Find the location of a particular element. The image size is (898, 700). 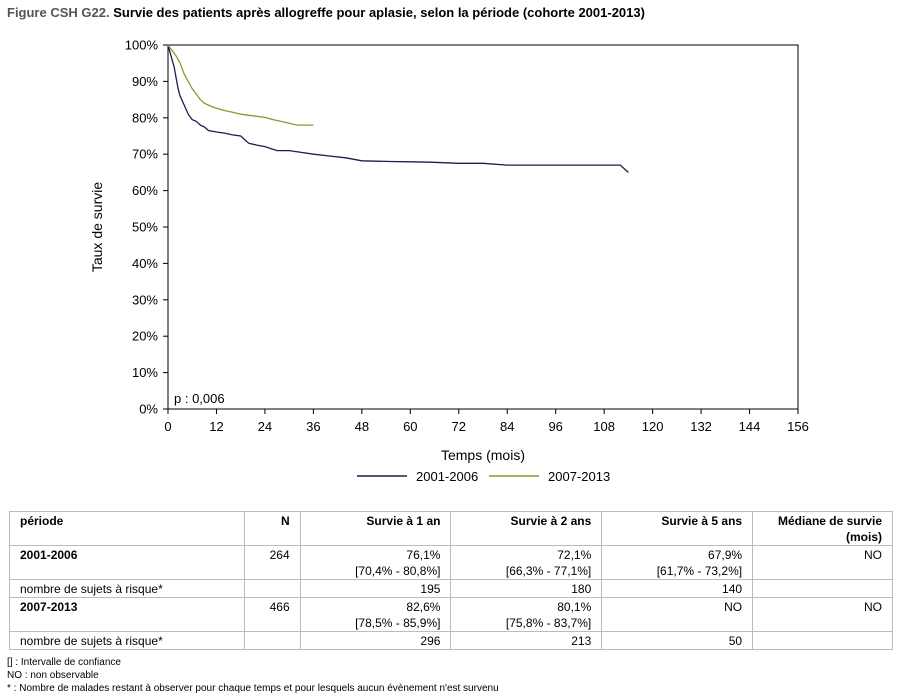

x-tick-label: 36 is located at coordinates (313, 426).